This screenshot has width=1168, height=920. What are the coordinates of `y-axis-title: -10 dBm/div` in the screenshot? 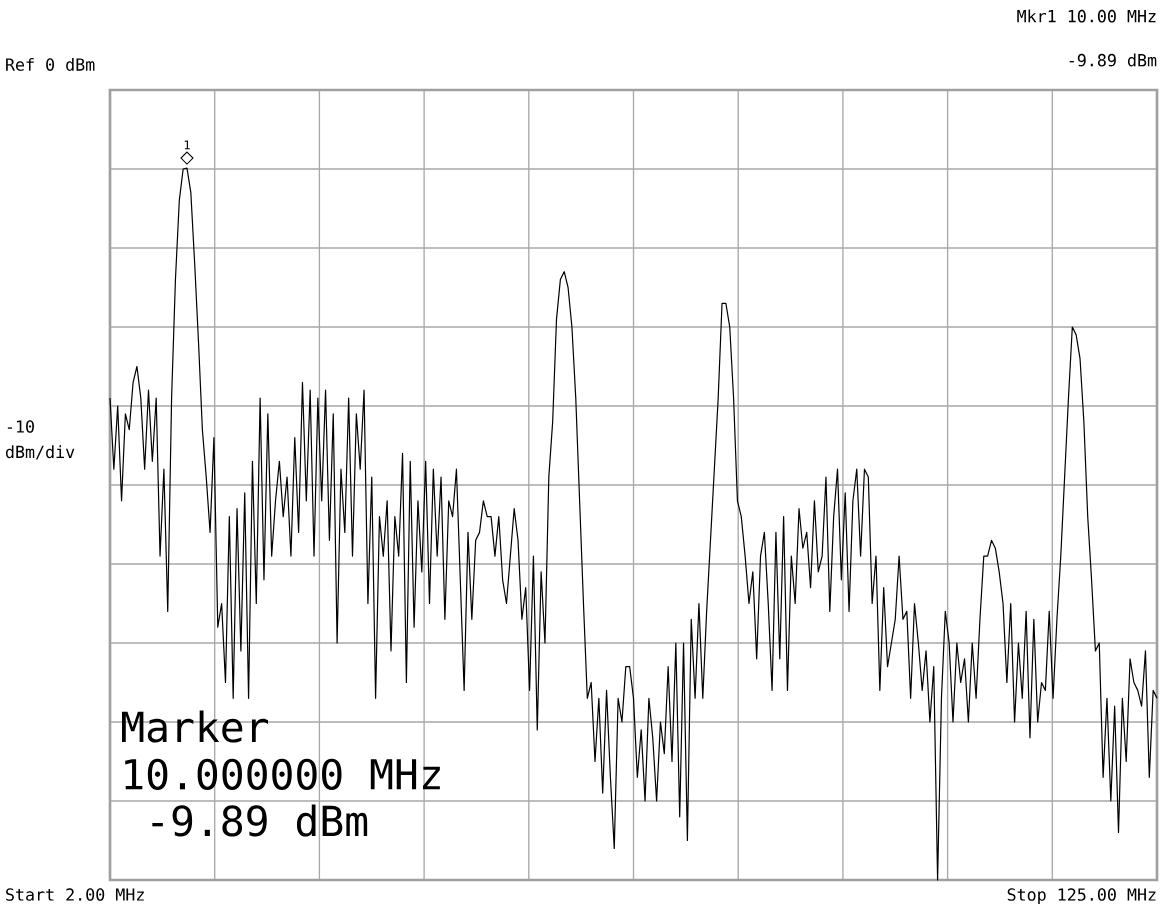 It's located at (40, 440).